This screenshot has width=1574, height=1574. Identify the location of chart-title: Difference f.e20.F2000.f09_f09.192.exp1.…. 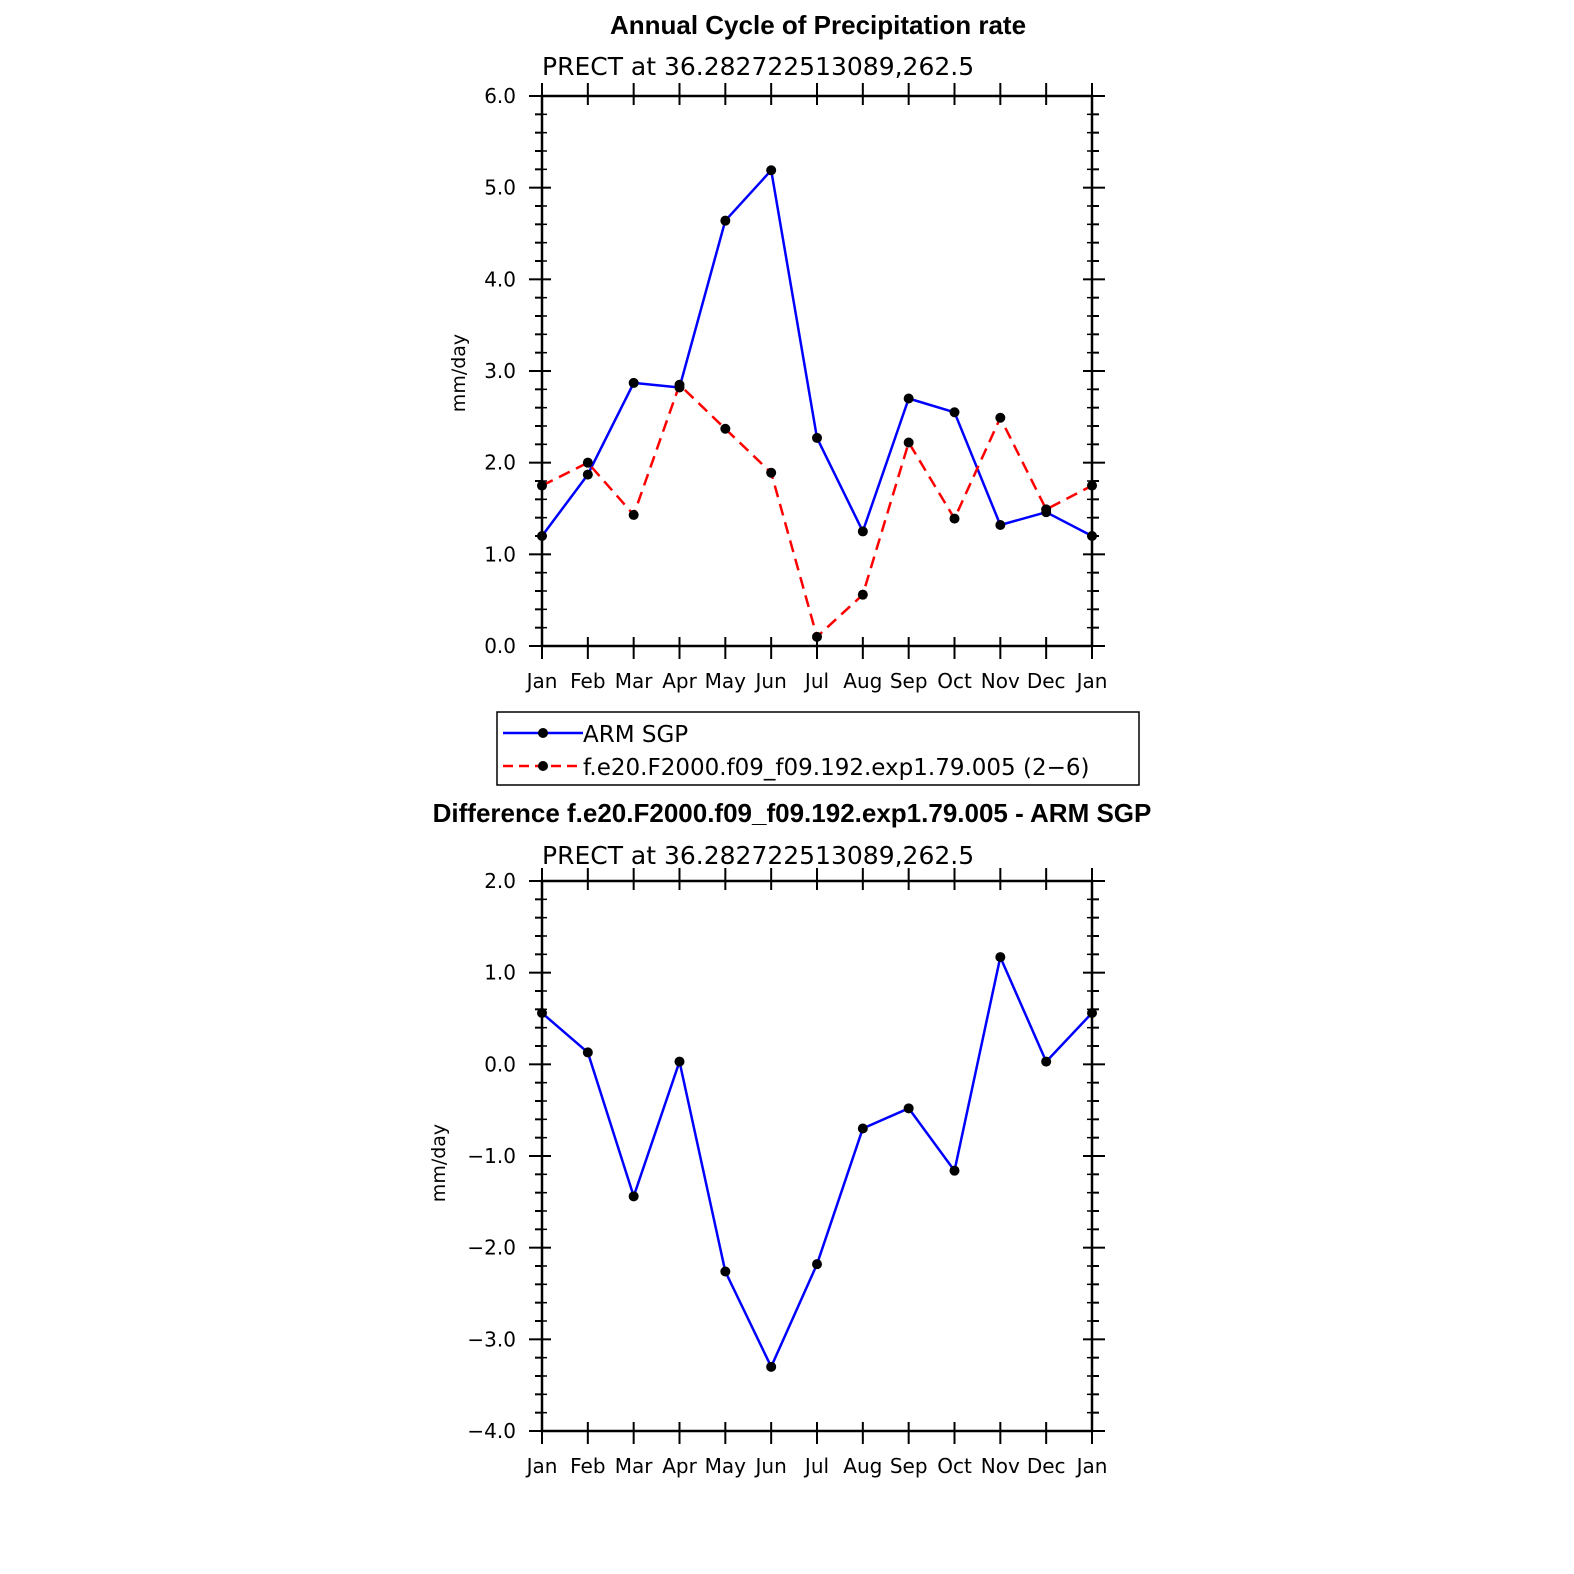
(792, 813).